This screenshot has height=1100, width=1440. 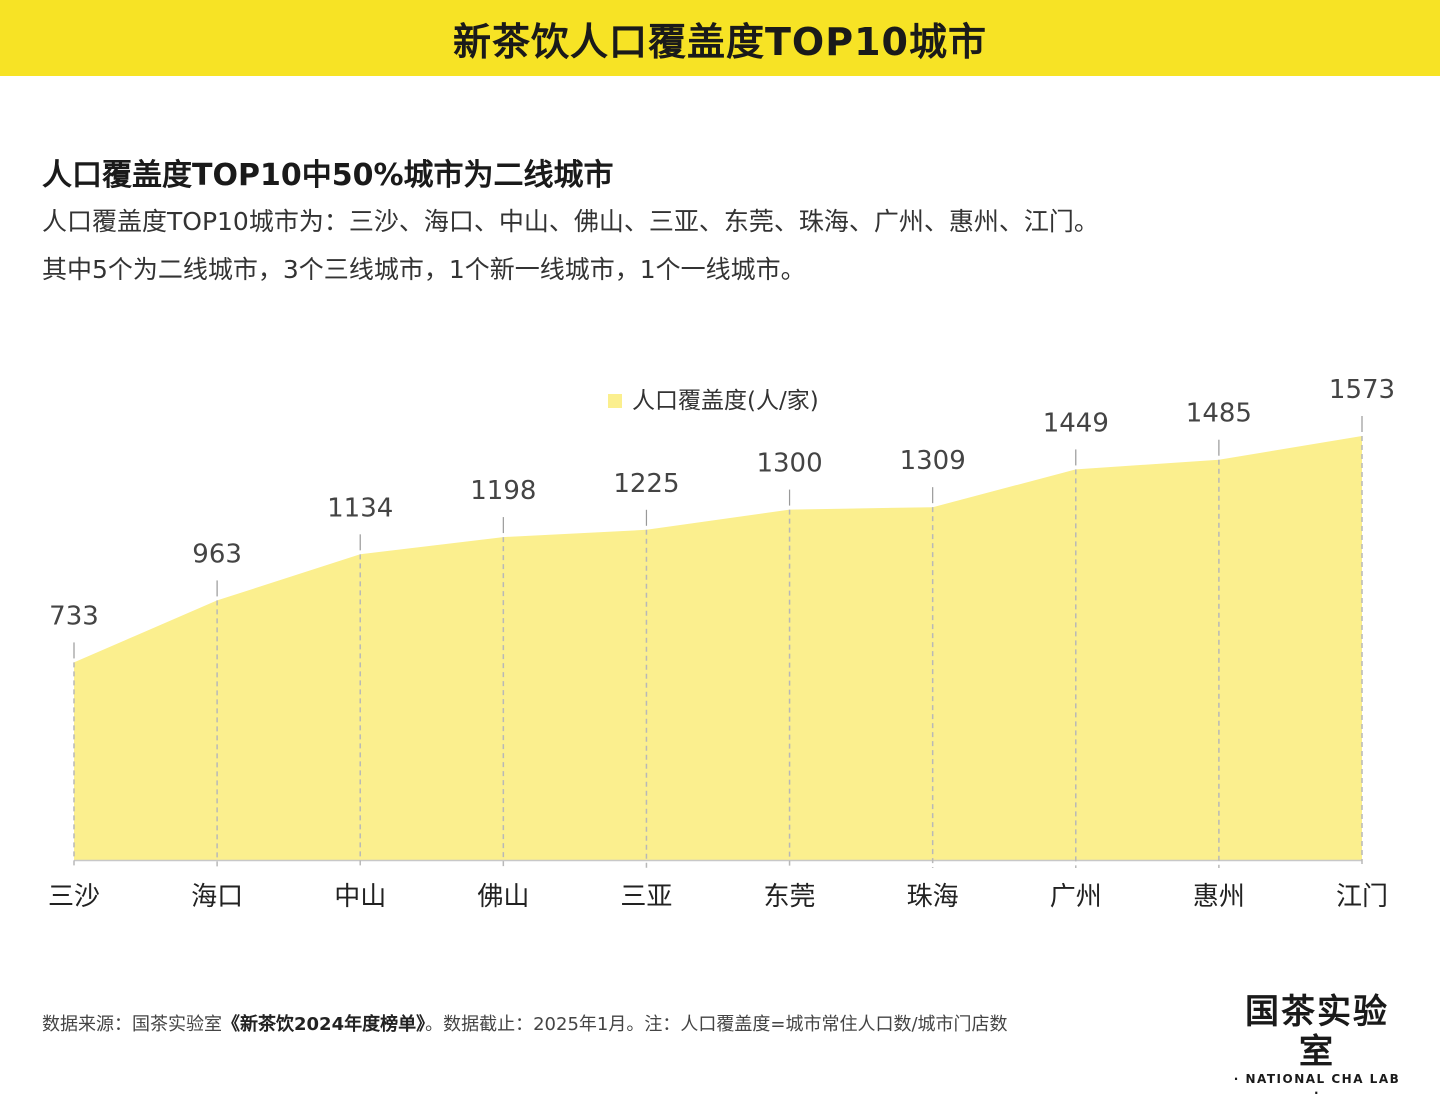 What do you see at coordinates (615, 401) in the screenshot?
I see `legend-swatch` at bounding box center [615, 401].